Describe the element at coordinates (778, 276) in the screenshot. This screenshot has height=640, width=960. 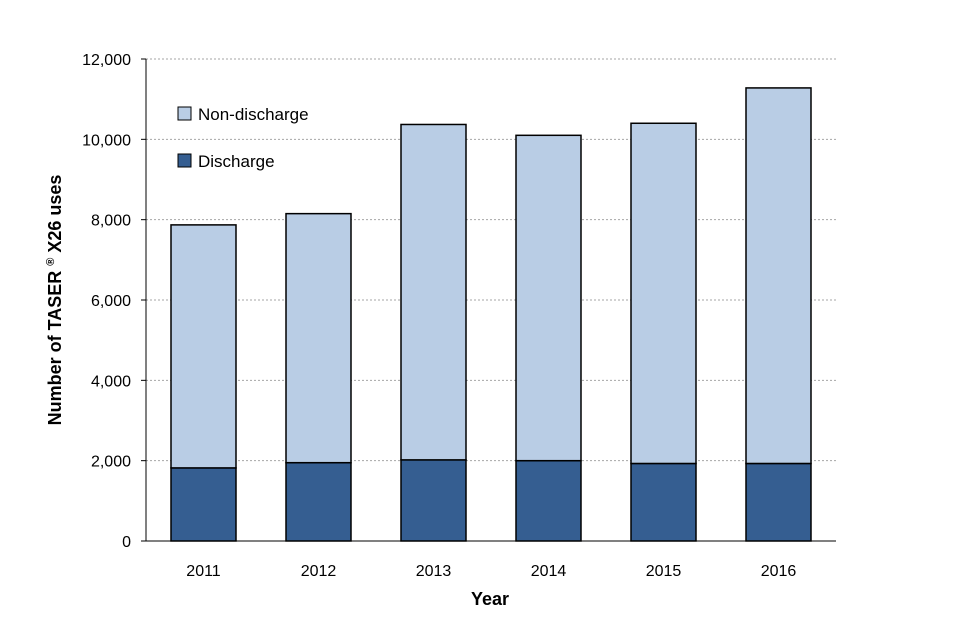
I see `bar-non-discharge-2016` at that location.